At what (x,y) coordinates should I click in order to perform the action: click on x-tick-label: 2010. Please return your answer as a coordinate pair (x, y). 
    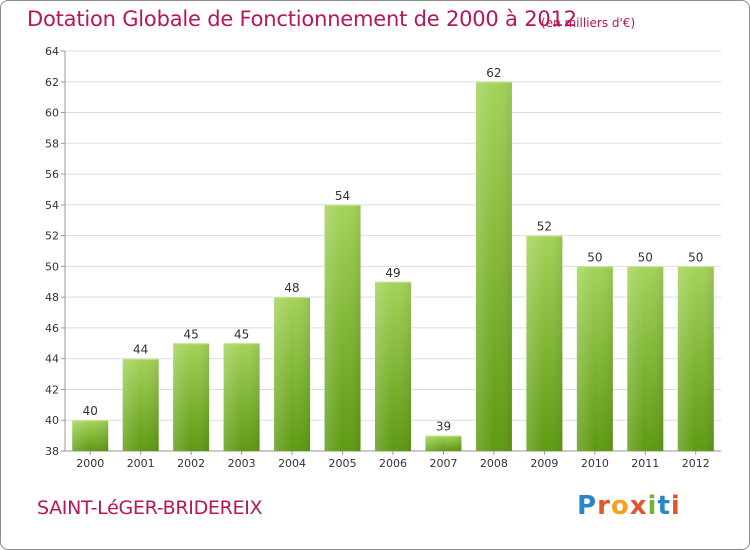
    Looking at the image, I should click on (595, 463).